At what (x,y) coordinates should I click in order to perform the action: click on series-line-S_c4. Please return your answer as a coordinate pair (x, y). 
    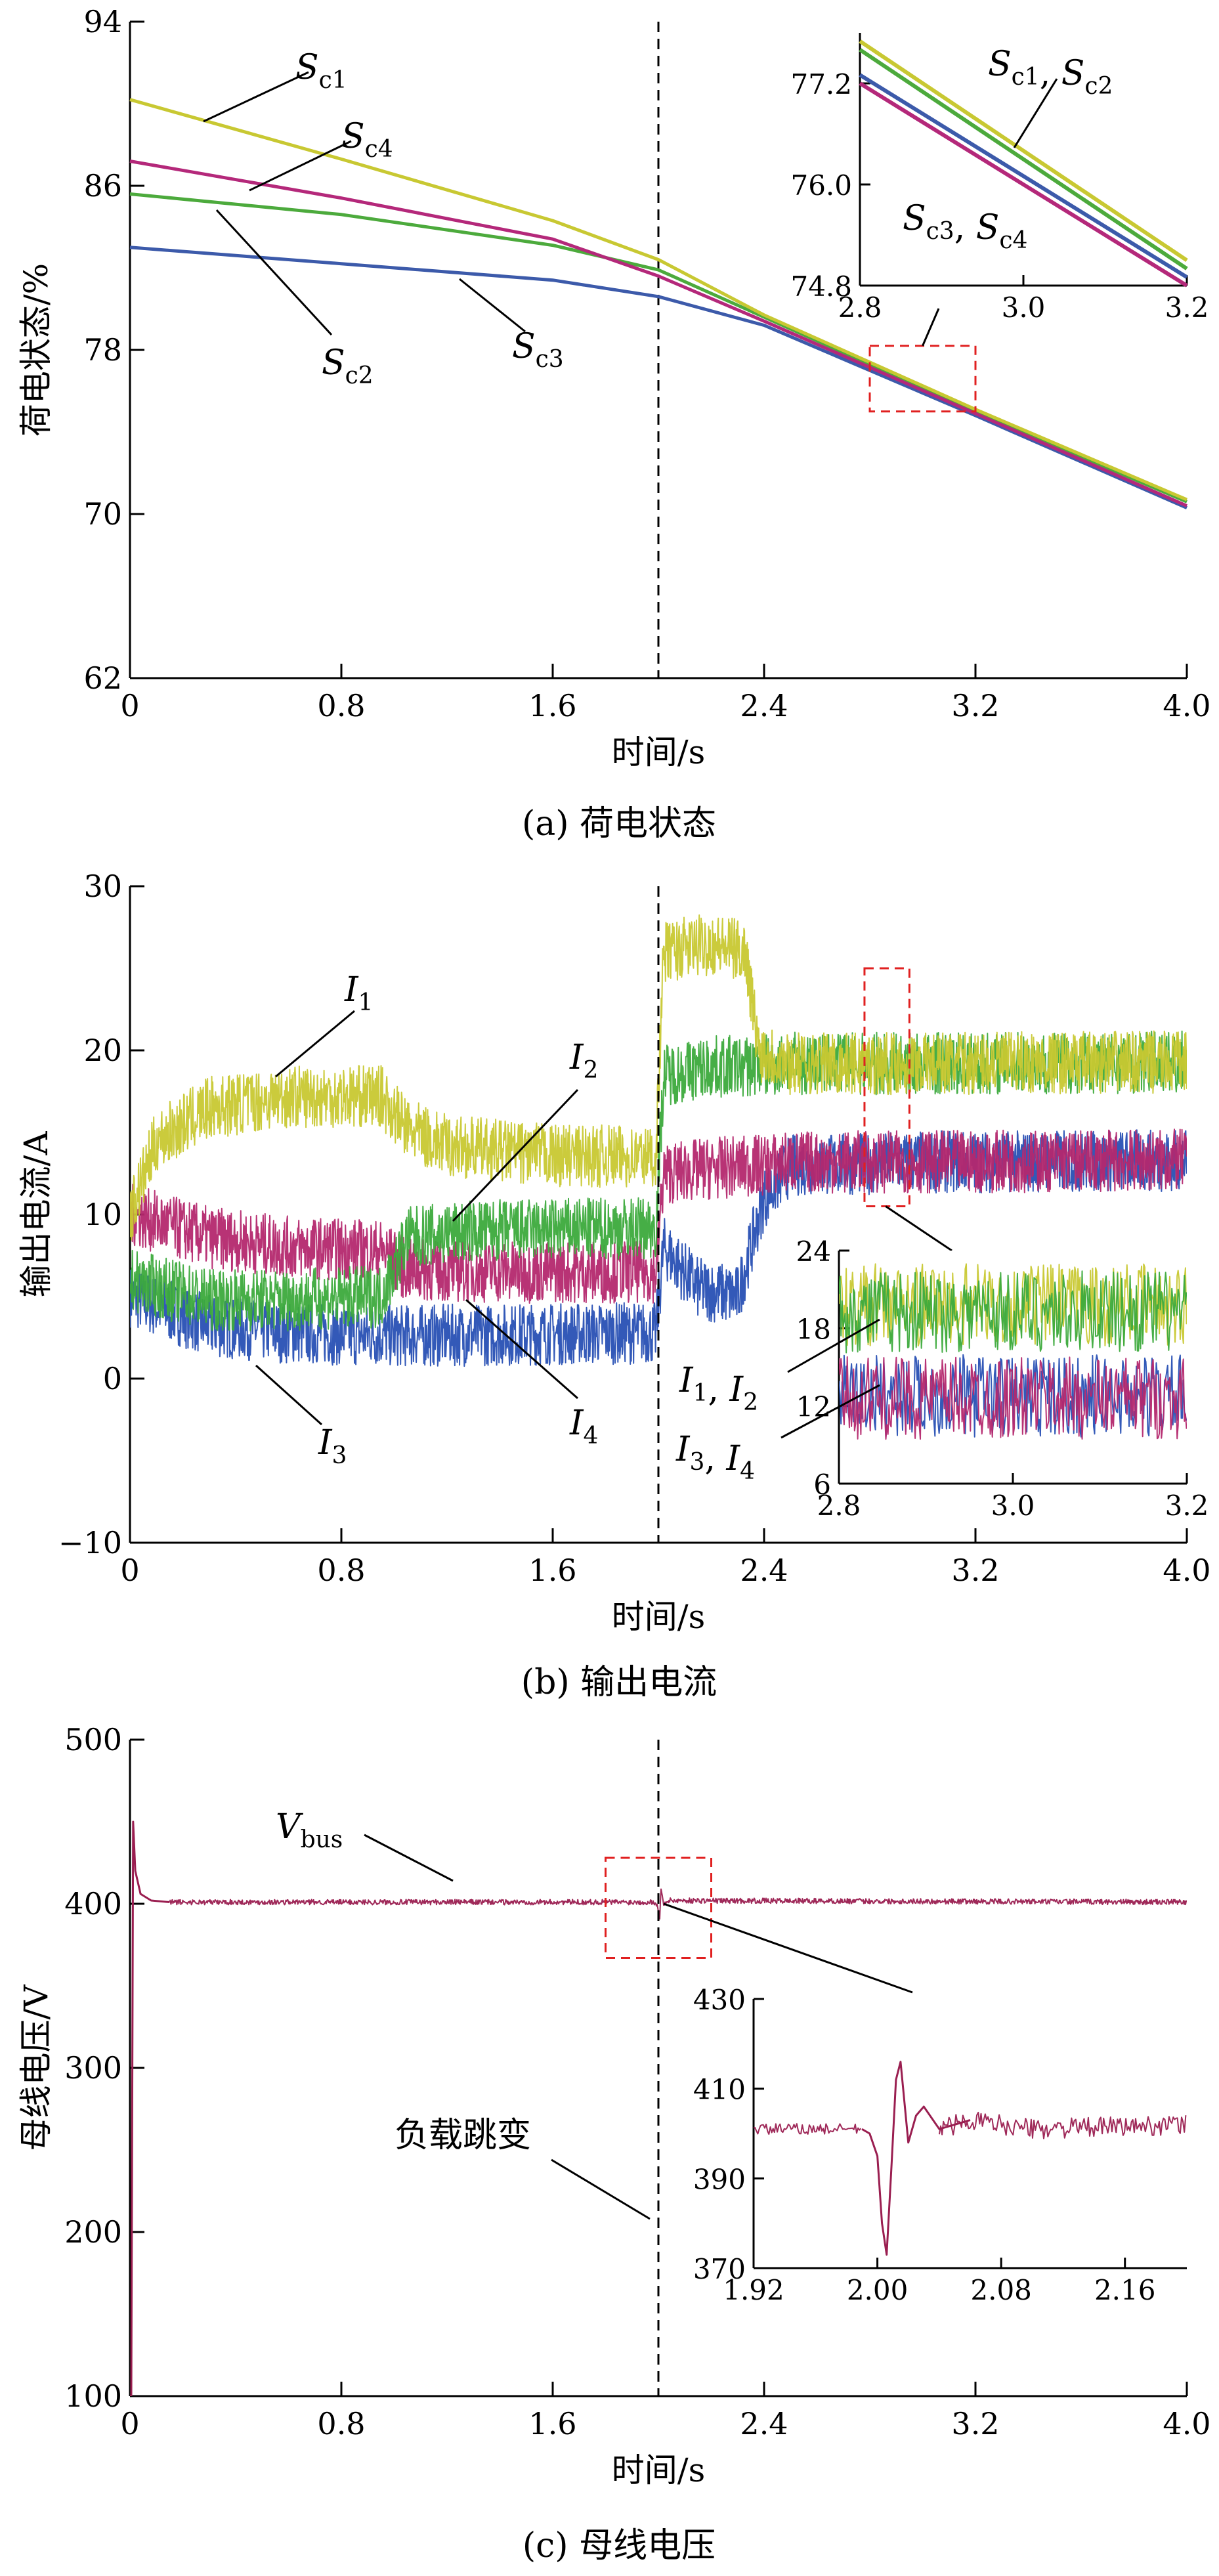
    Looking at the image, I should click on (658, 333).